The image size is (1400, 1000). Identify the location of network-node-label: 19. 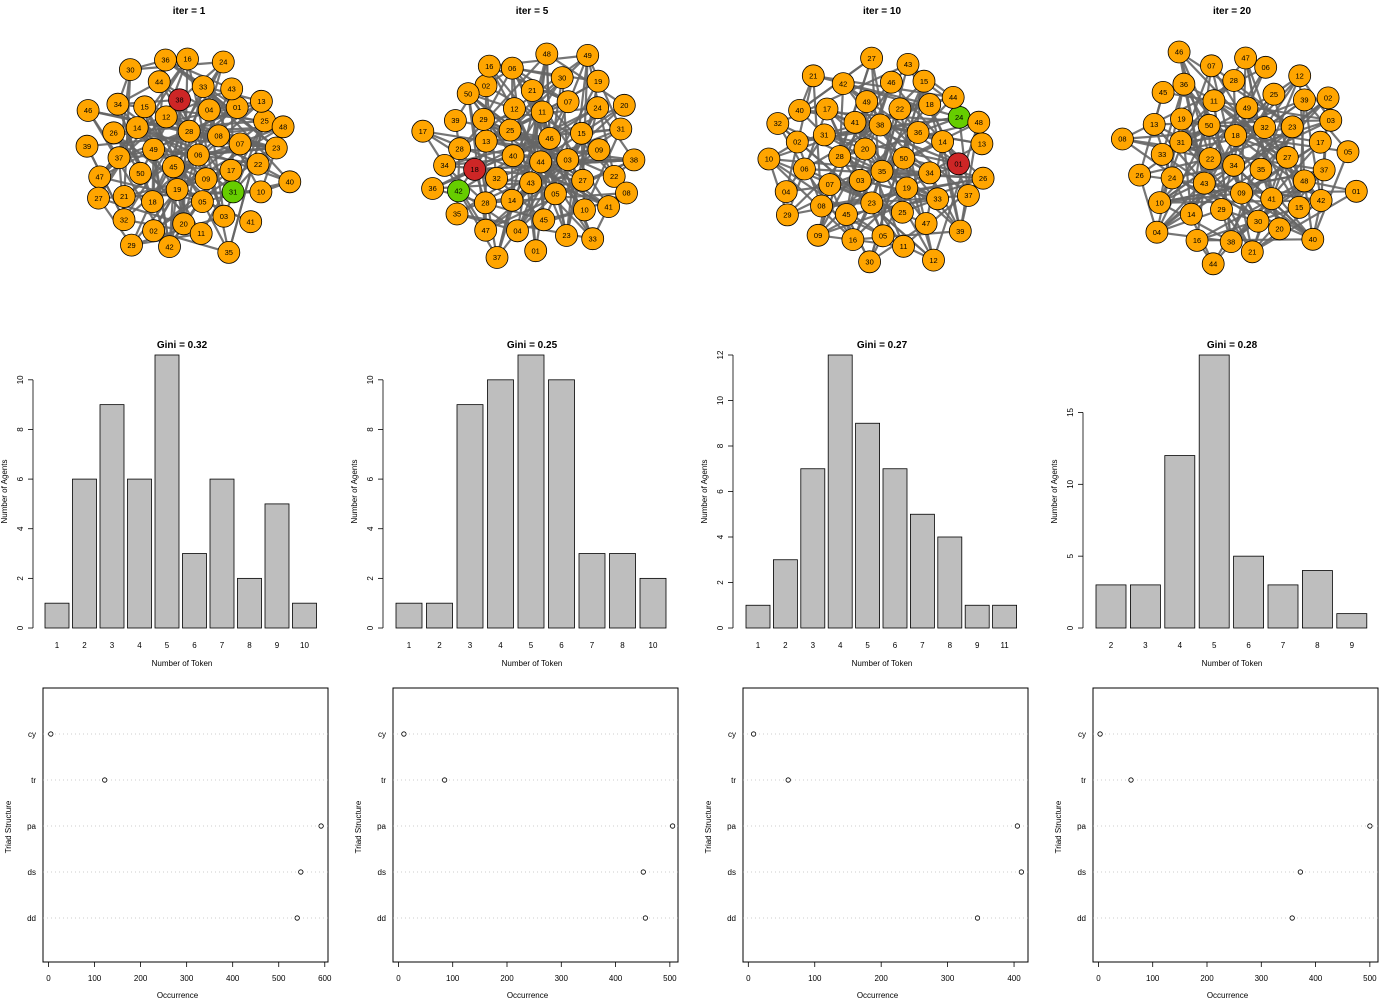
(598, 81).